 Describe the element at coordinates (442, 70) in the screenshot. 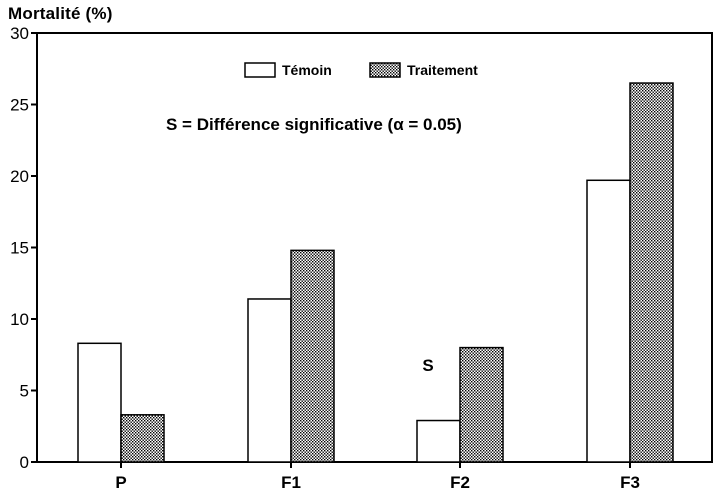

I see `legend-label-traitement: Traitement` at that location.